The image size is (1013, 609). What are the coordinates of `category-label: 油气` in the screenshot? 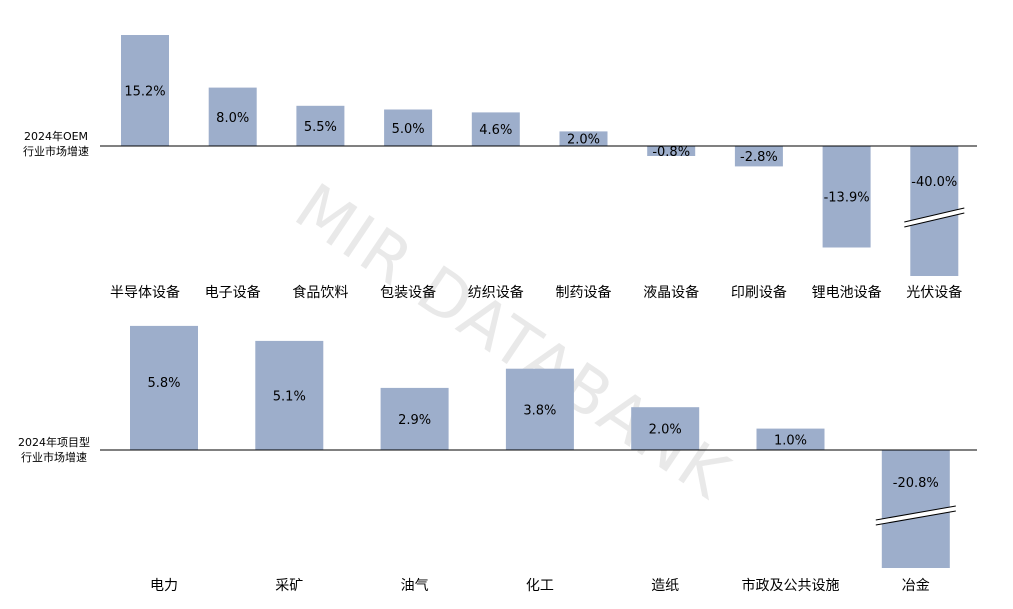 It's located at (415, 586).